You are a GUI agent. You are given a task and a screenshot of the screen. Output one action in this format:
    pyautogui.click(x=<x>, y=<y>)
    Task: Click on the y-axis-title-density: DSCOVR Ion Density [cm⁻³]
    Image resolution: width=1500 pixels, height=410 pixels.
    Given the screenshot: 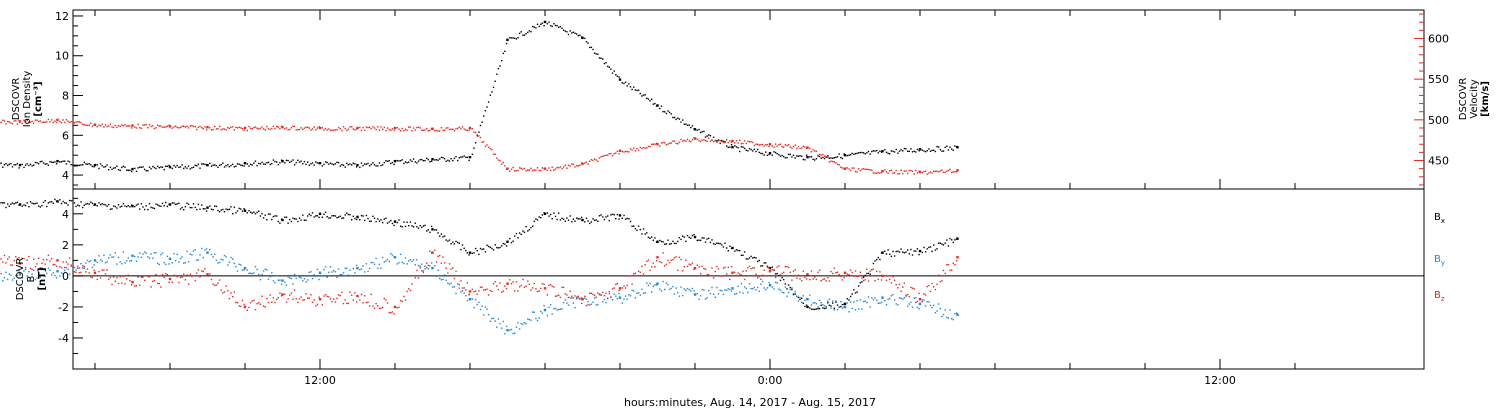 What is the action you would take?
    pyautogui.click(x=27, y=99)
    